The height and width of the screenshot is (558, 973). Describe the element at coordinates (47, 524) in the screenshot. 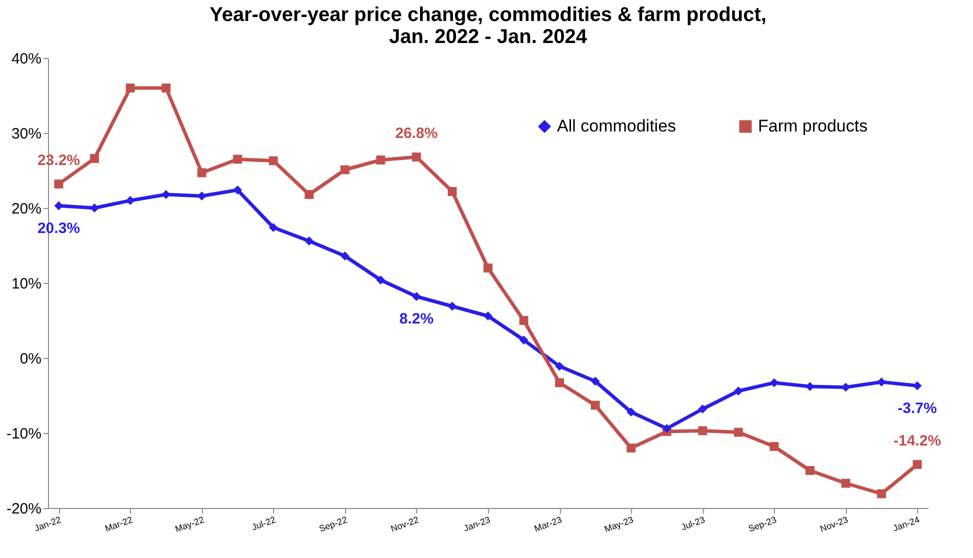

I see `x-tick-label: Jan-22` at that location.